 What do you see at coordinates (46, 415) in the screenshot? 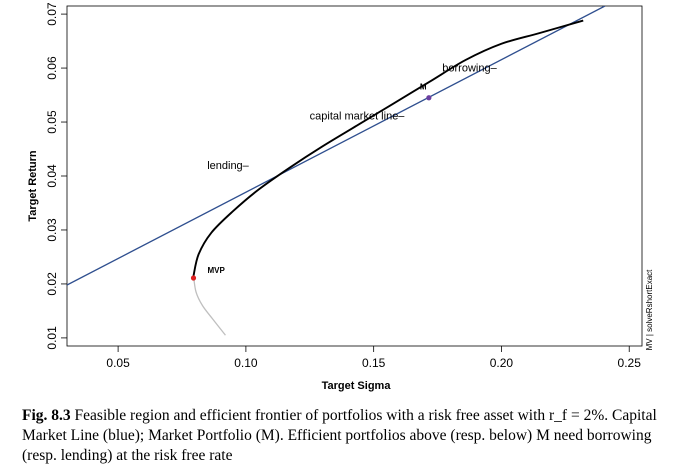
I see `figure-label: Fig. 8.3` at bounding box center [46, 415].